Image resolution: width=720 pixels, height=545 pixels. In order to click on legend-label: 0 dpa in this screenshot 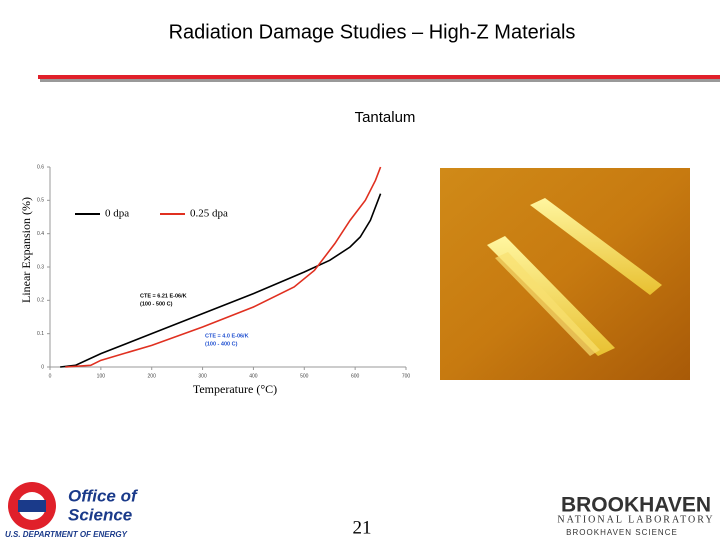, I will do `click(117, 214)`.